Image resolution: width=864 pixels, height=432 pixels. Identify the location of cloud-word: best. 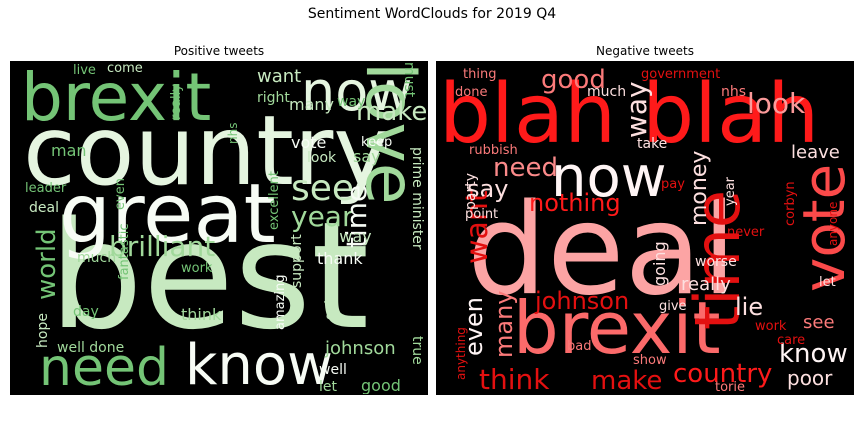
(209, 275).